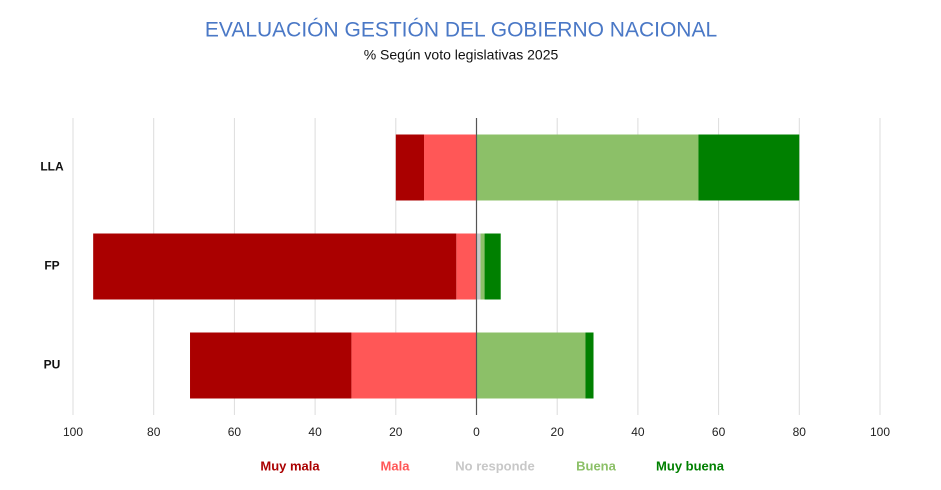 This screenshot has height=490, width=941. I want to click on legend-entry: Muy mala, so click(290, 465).